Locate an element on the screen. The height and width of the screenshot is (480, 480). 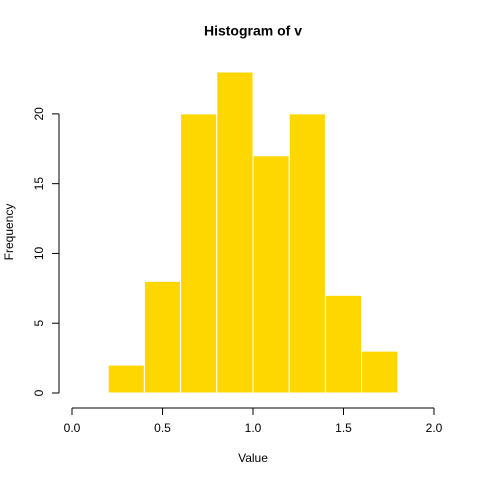
x-tick-label: 1.0 is located at coordinates (253, 428).